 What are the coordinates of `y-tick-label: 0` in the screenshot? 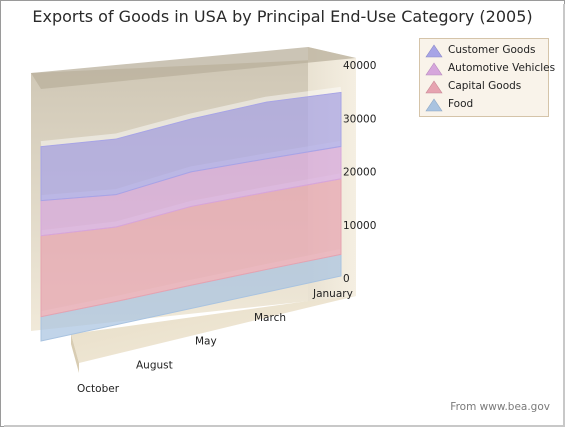 It's located at (346, 279).